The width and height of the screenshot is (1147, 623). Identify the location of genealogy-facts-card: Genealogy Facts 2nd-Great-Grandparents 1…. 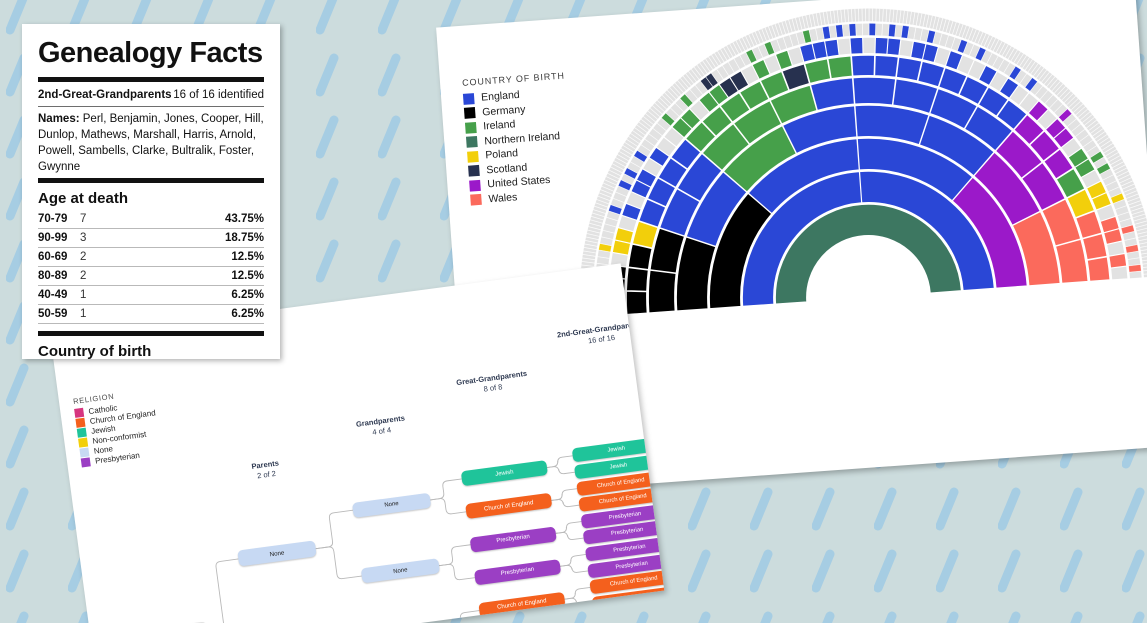
(151, 191).